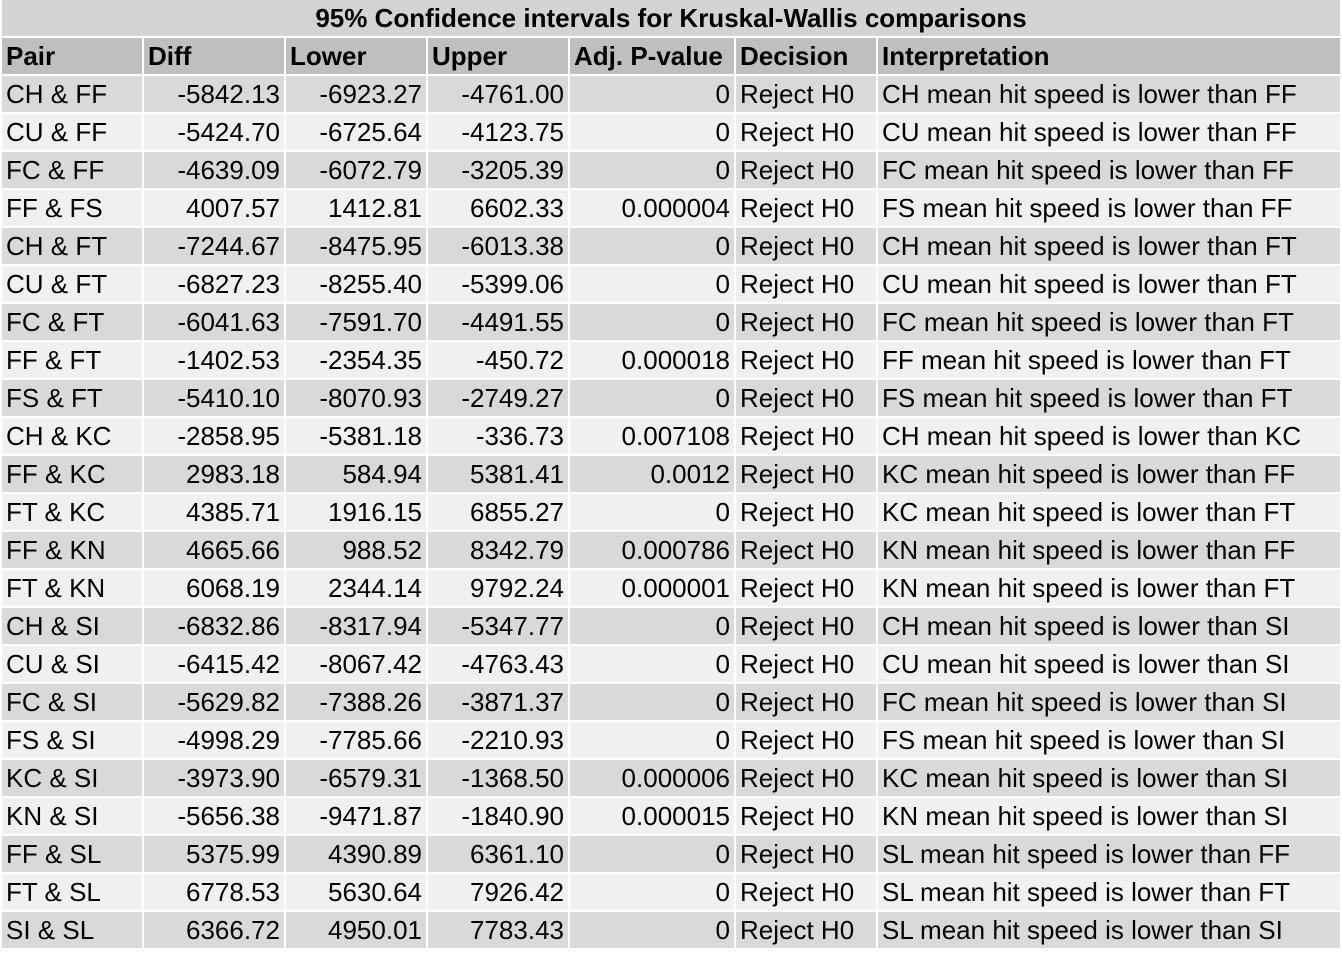  Describe the element at coordinates (72, 132) in the screenshot. I see `cell-pair: CU & FF` at that location.